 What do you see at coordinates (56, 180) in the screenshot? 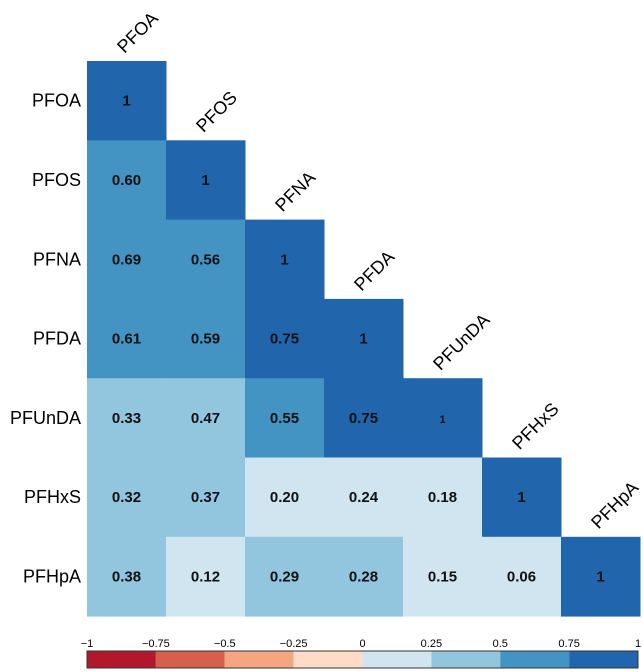
I see `row-label-pfos: PFOS` at bounding box center [56, 180].